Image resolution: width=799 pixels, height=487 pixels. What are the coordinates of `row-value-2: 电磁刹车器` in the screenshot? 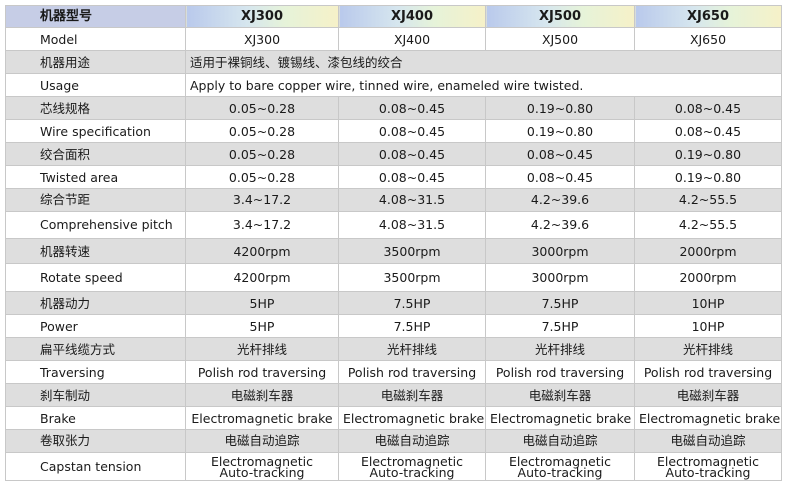 It's located at (412, 395).